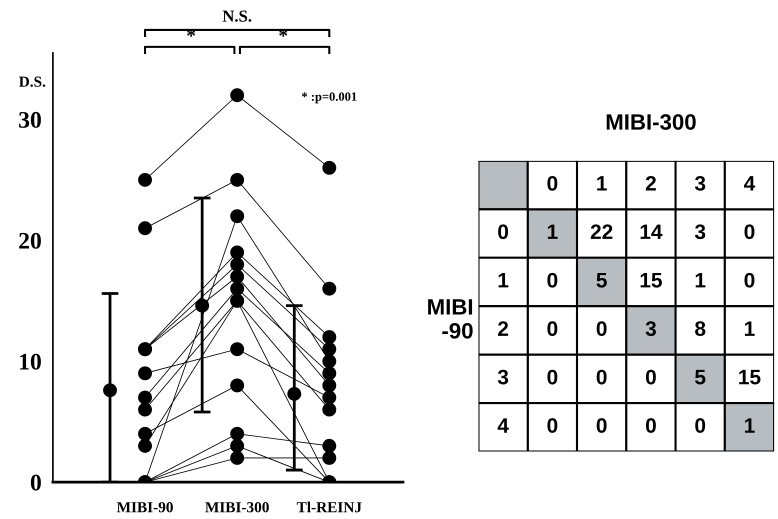 This screenshot has height=519, width=778. What do you see at coordinates (32, 81) in the screenshot?
I see `y-axis-title: D.S.` at bounding box center [32, 81].